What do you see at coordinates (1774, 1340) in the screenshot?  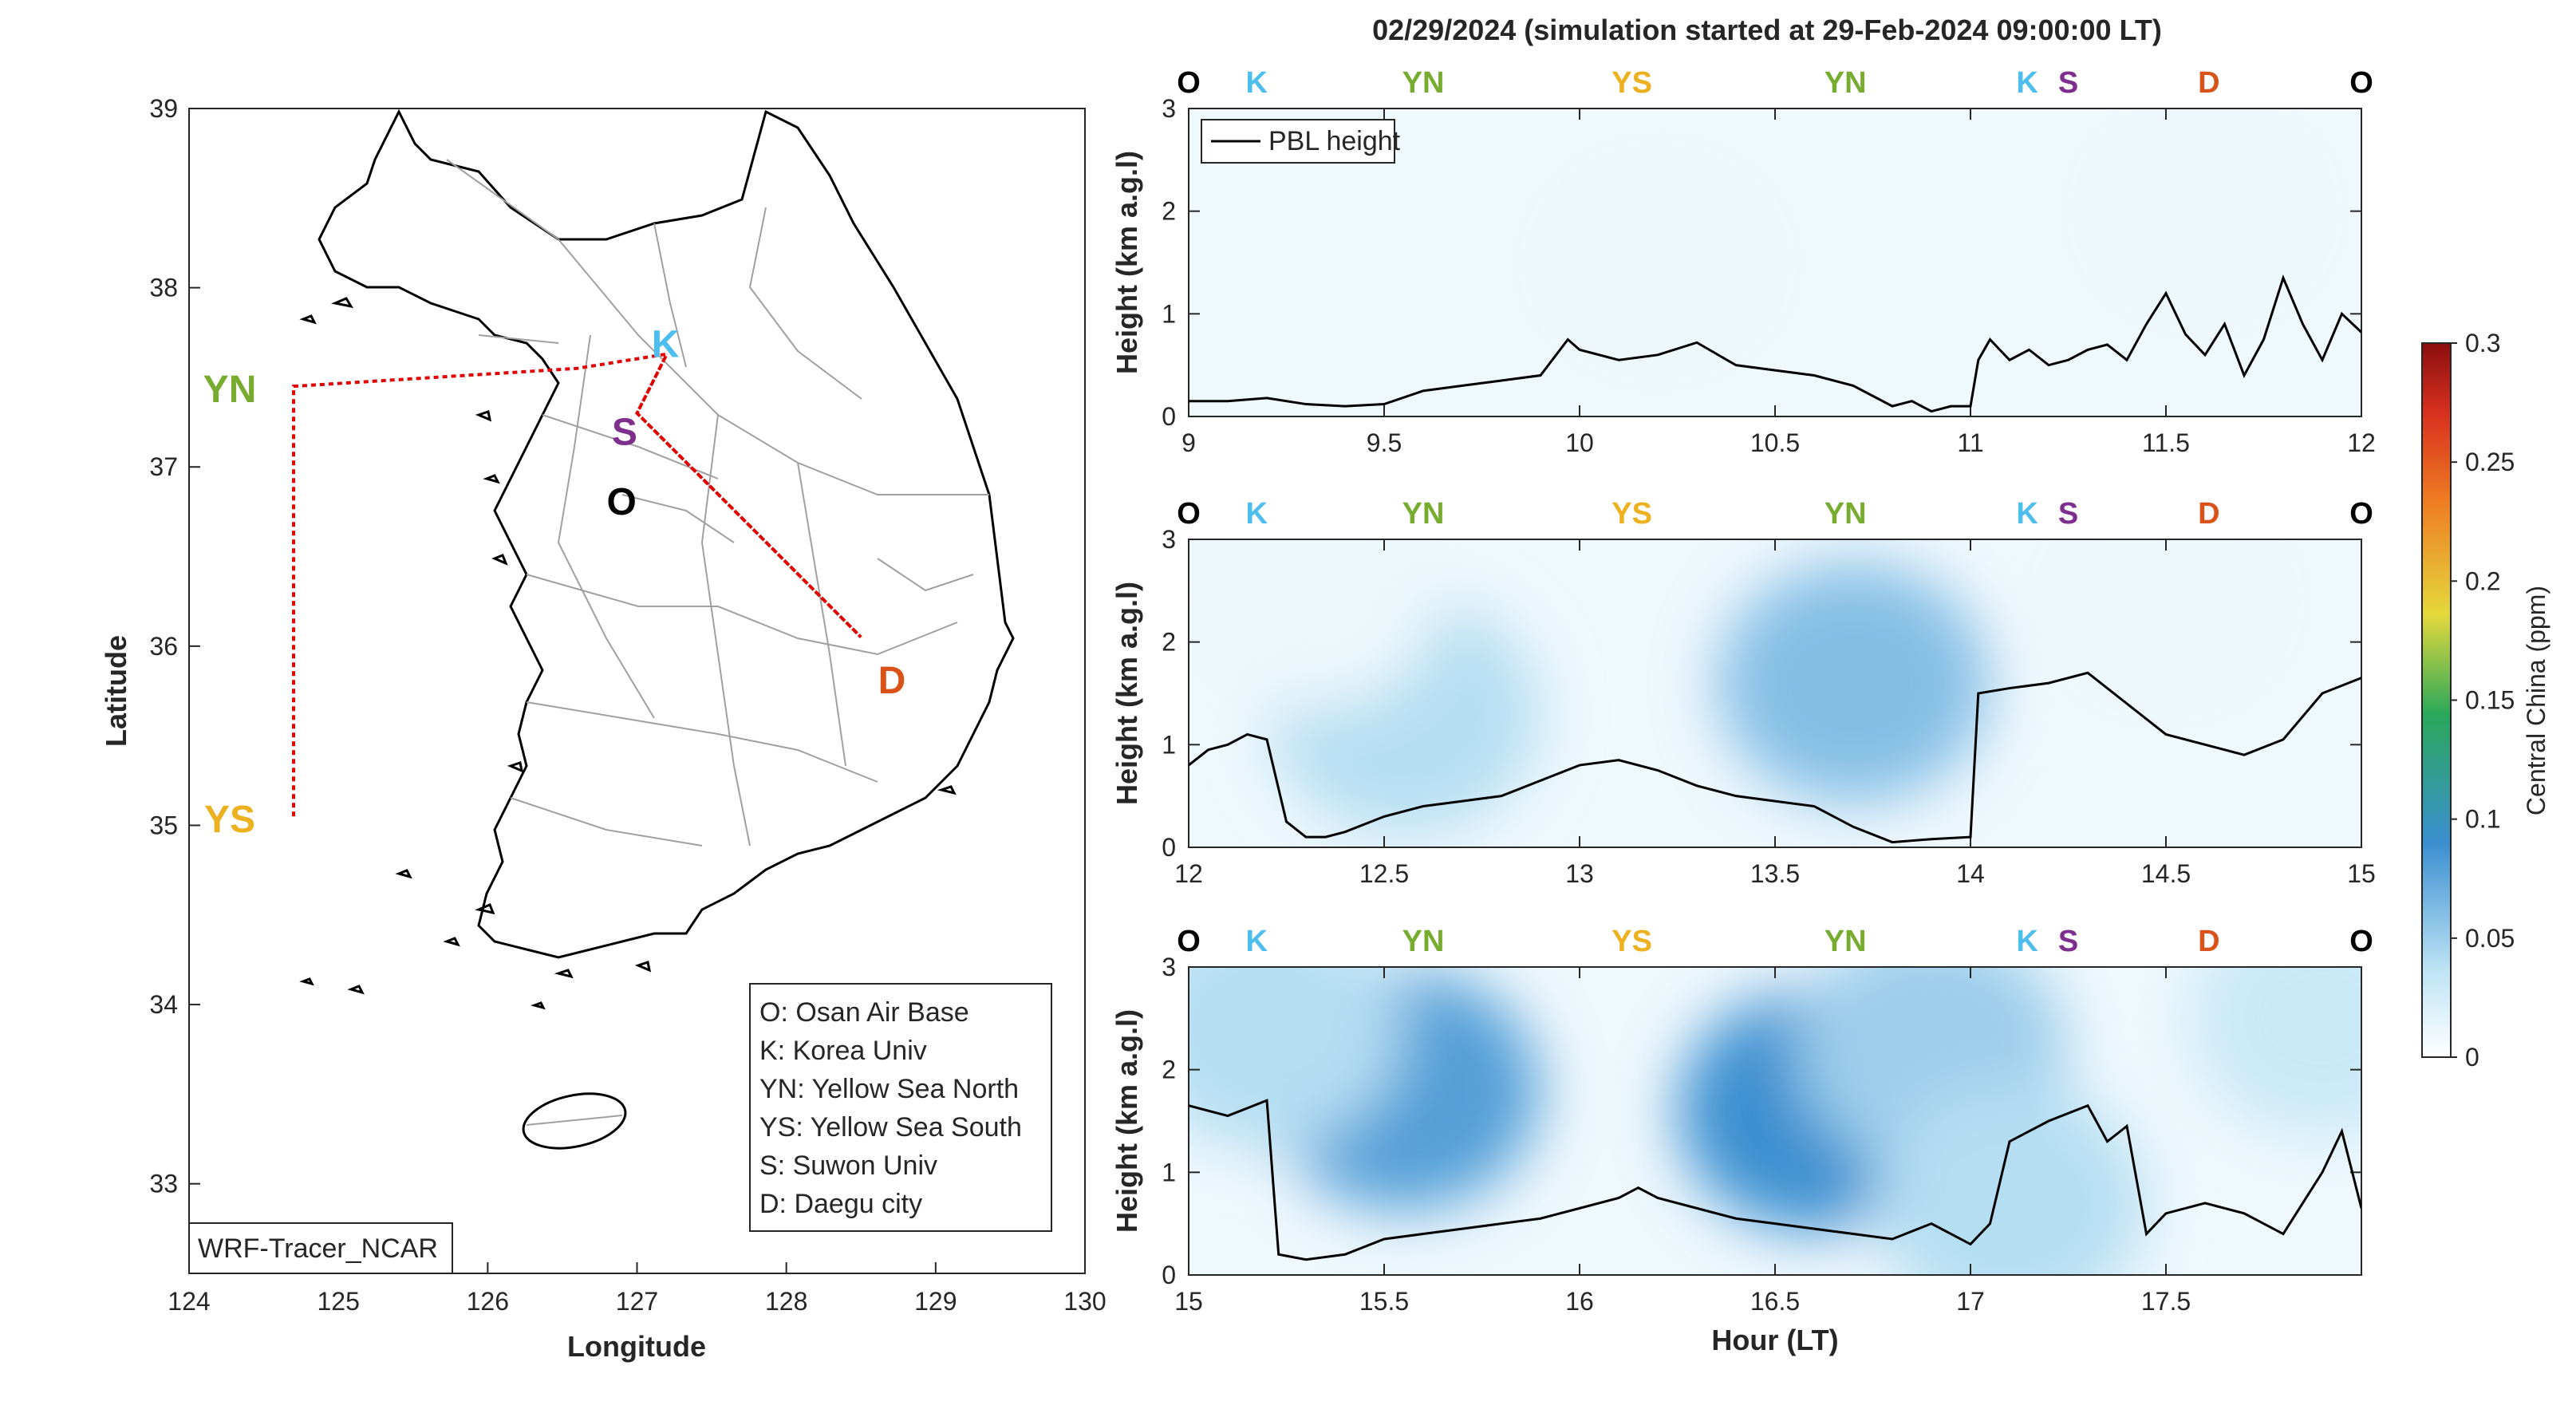 I see `panel-xlabel: Hour (LT)` at bounding box center [1774, 1340].